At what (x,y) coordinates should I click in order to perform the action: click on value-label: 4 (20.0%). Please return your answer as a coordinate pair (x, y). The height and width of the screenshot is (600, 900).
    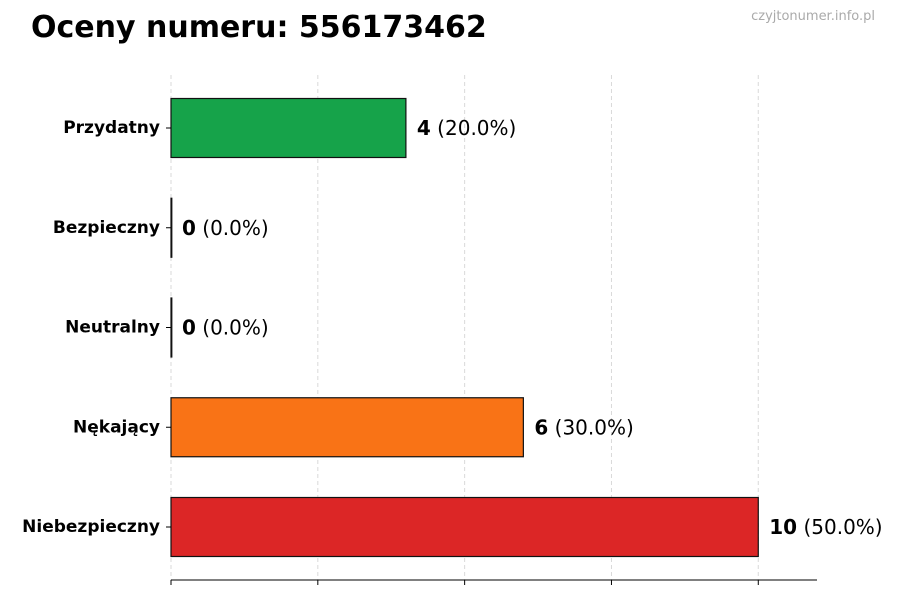
    Looking at the image, I should click on (466, 128).